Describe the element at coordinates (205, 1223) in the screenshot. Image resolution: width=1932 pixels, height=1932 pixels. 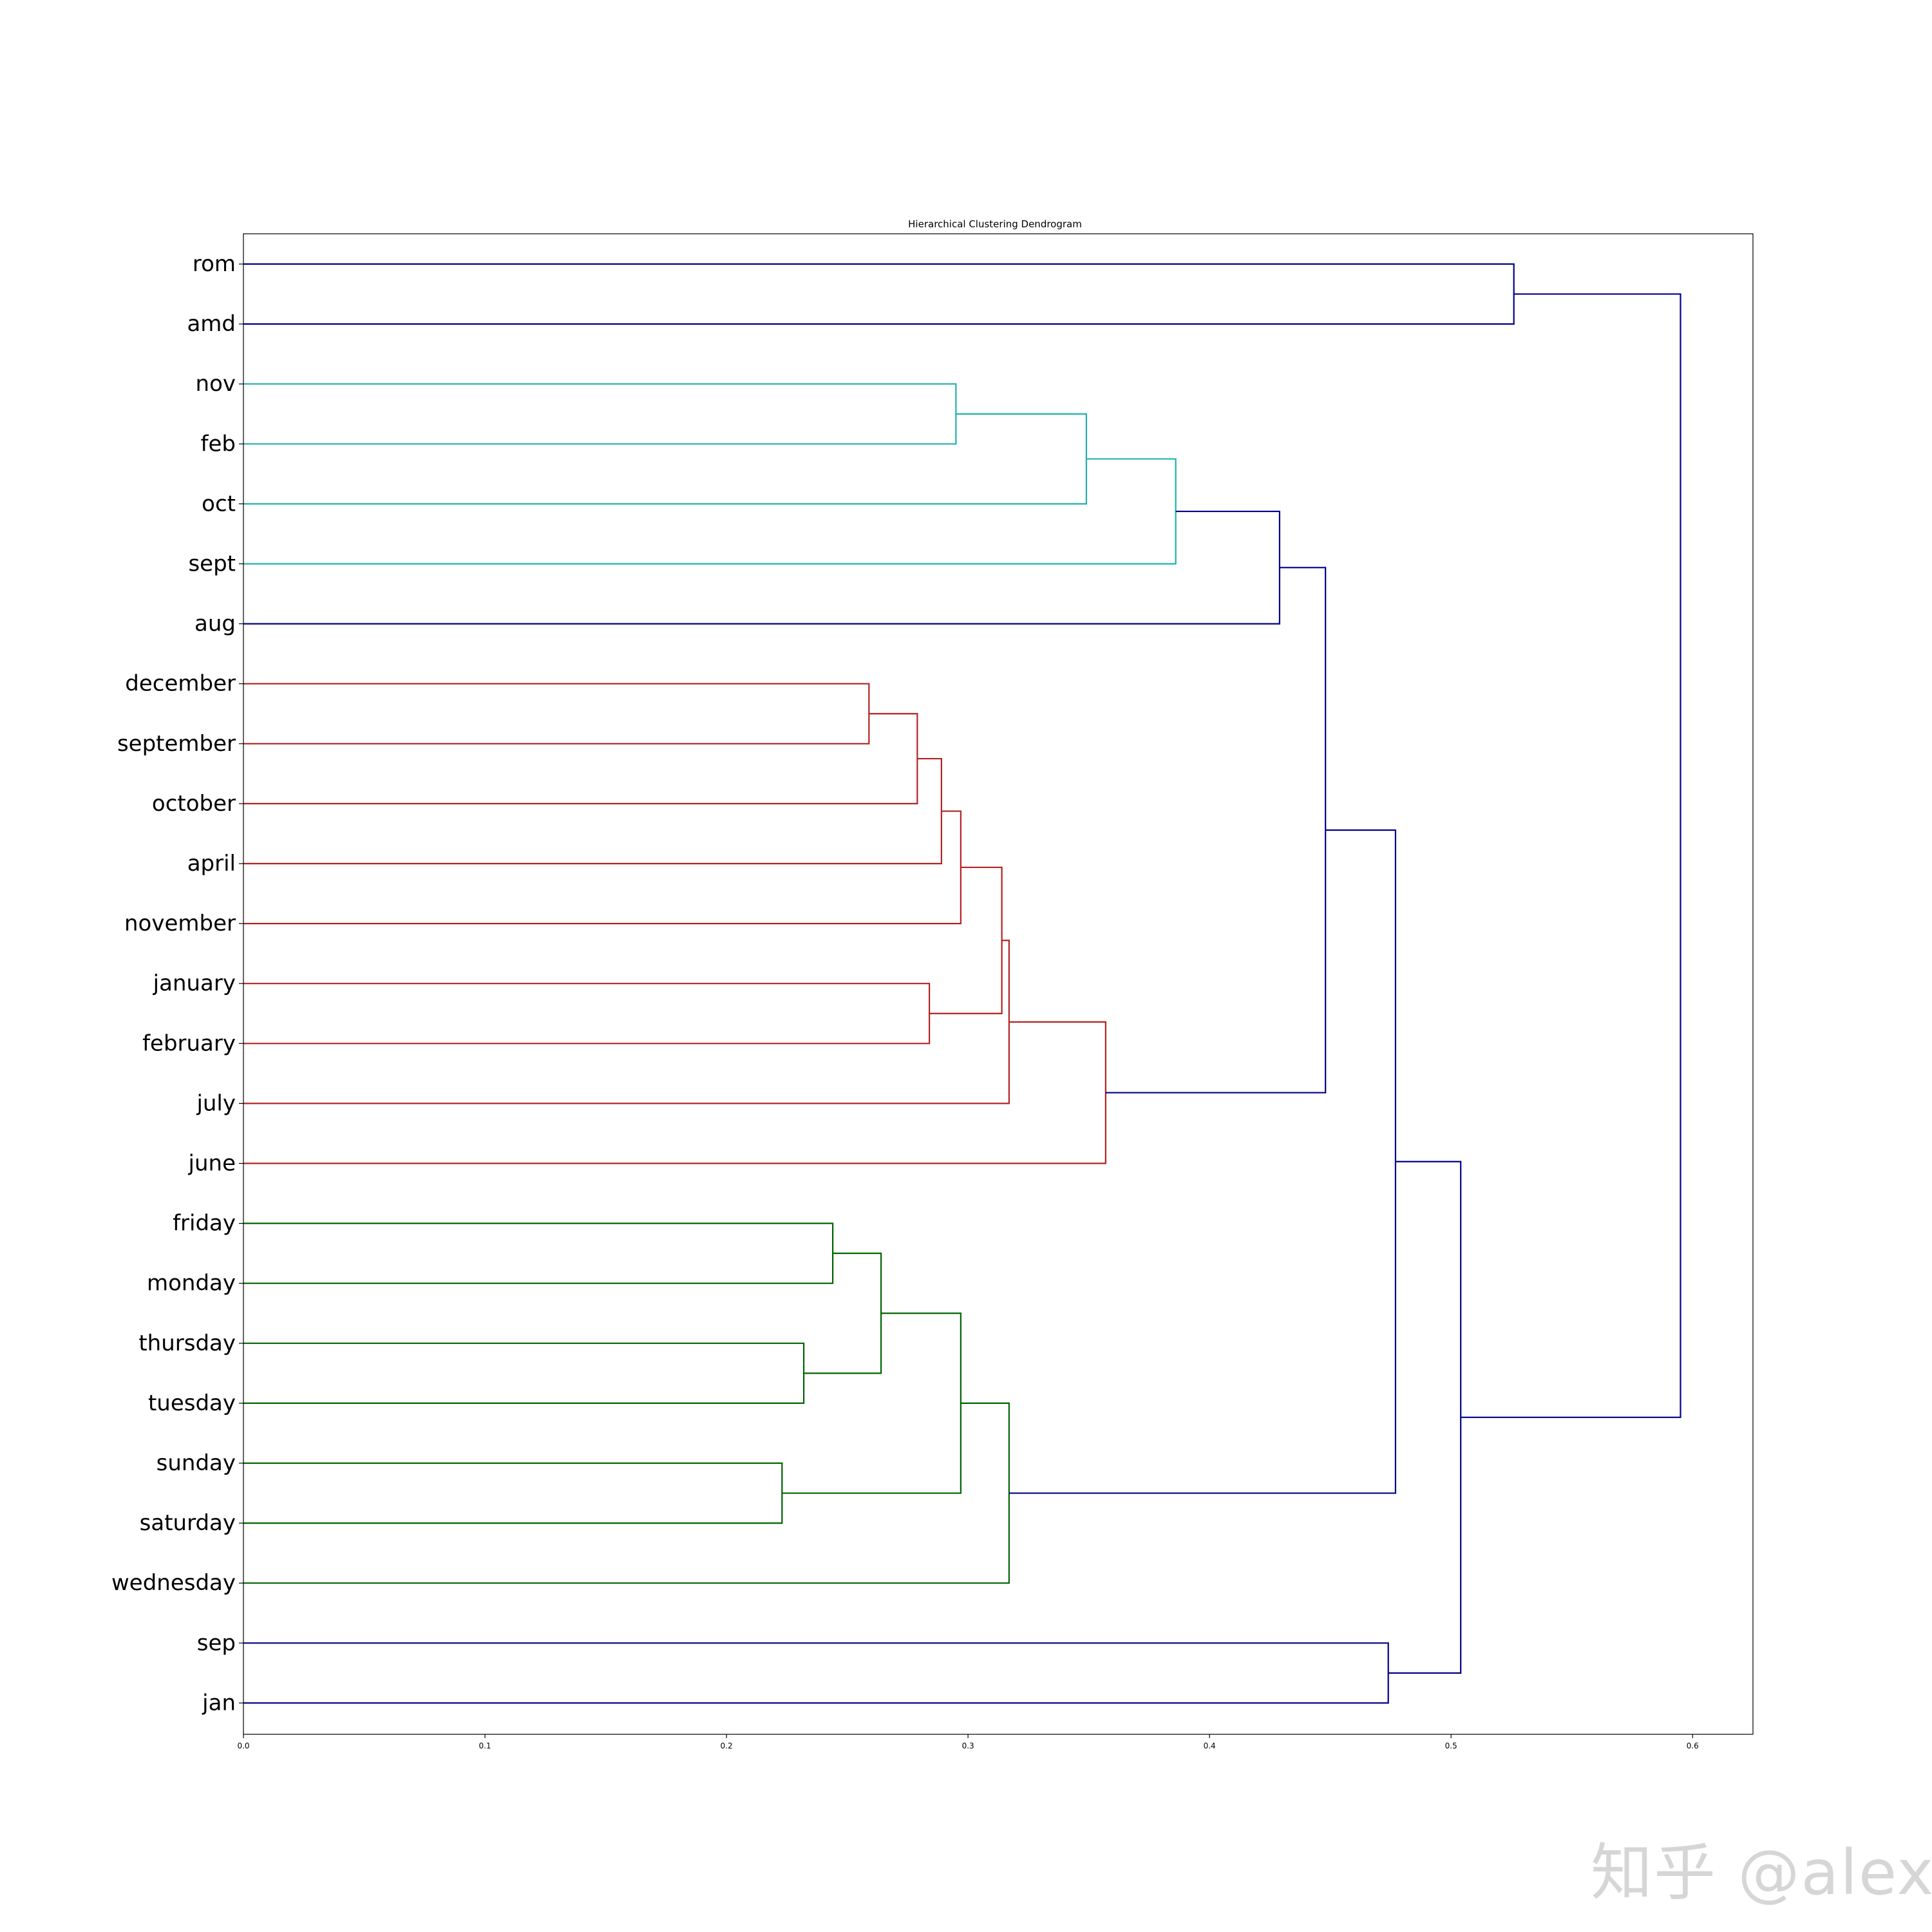
I see `leaf-label-friday: friday` at that location.